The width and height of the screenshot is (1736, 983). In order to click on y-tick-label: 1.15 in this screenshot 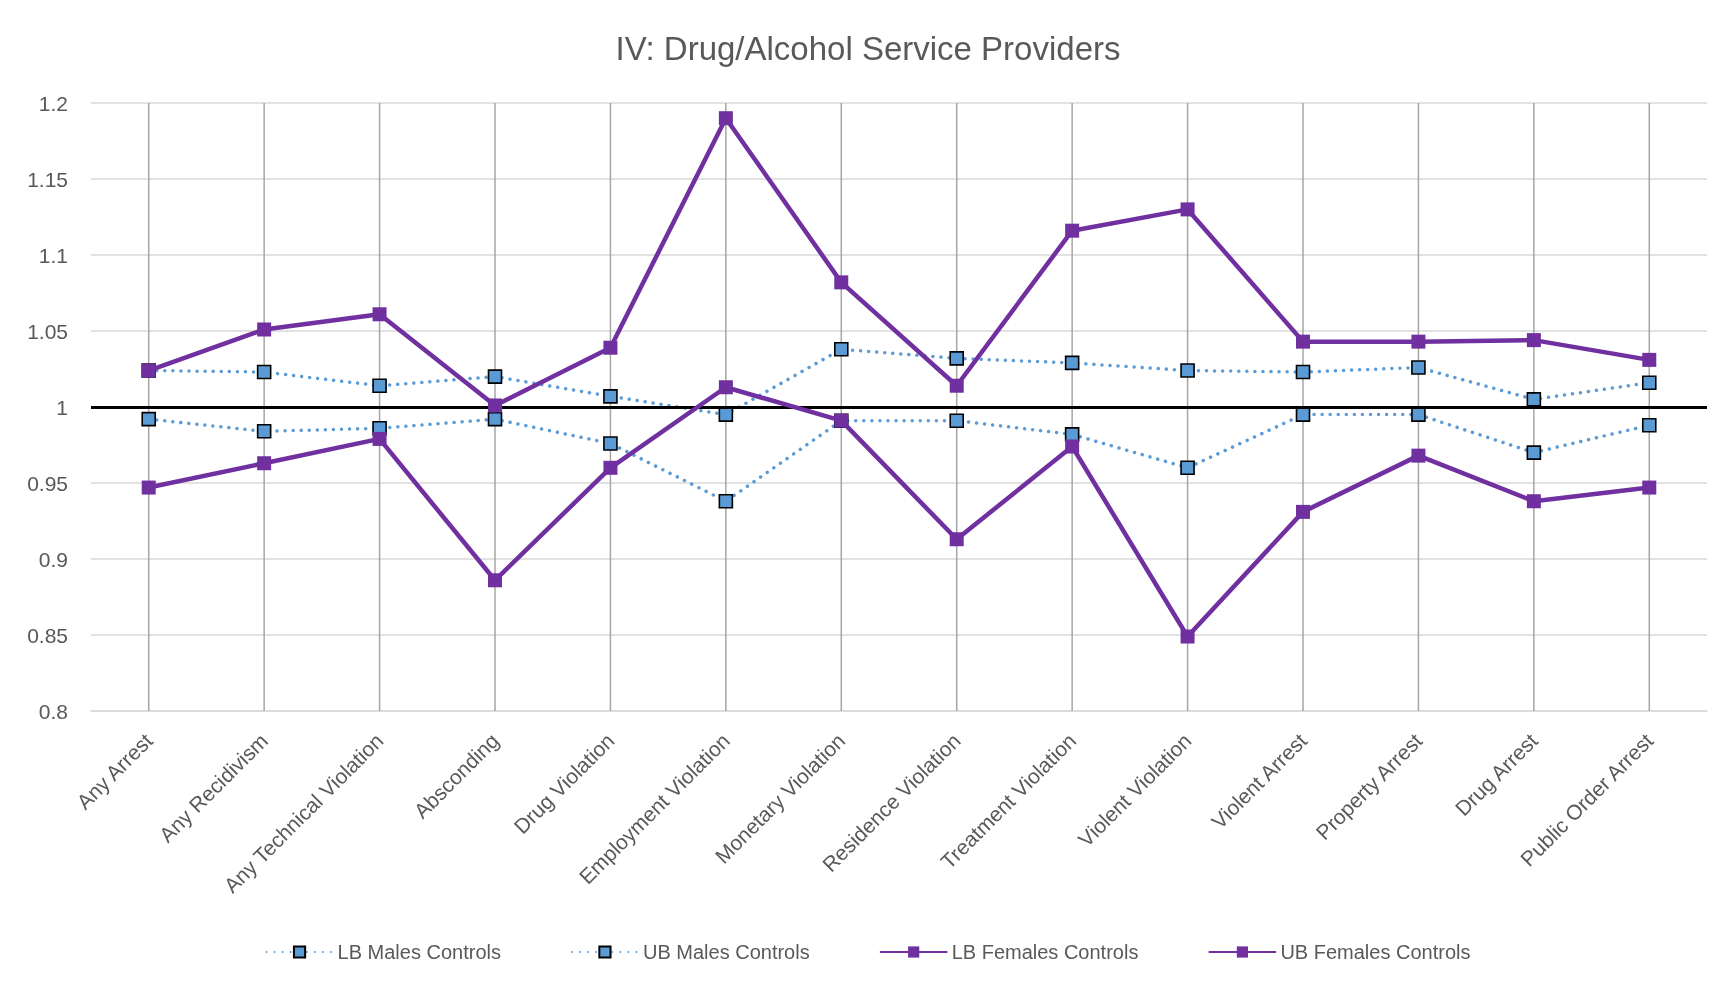, I will do `click(47, 179)`.